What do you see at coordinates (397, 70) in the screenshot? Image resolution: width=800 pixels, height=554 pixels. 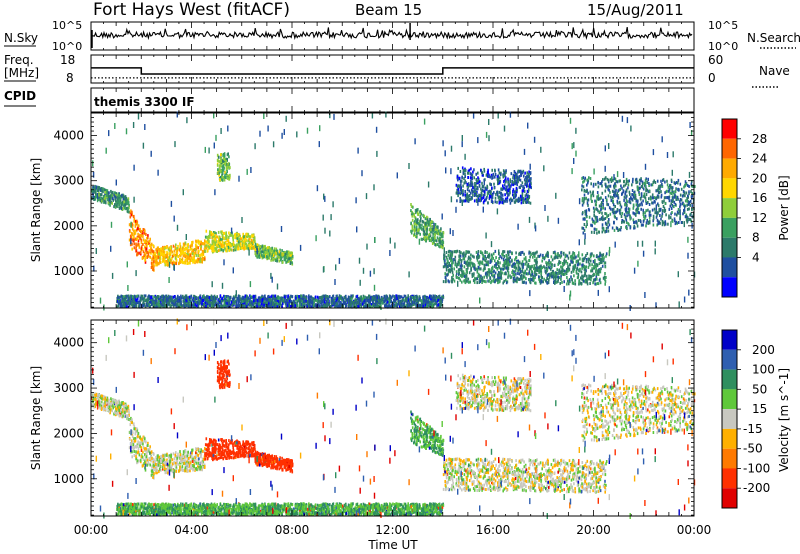 I see `frequency-panel: Freq. [MHz] 18 8 60 0 Nave` at bounding box center [397, 70].